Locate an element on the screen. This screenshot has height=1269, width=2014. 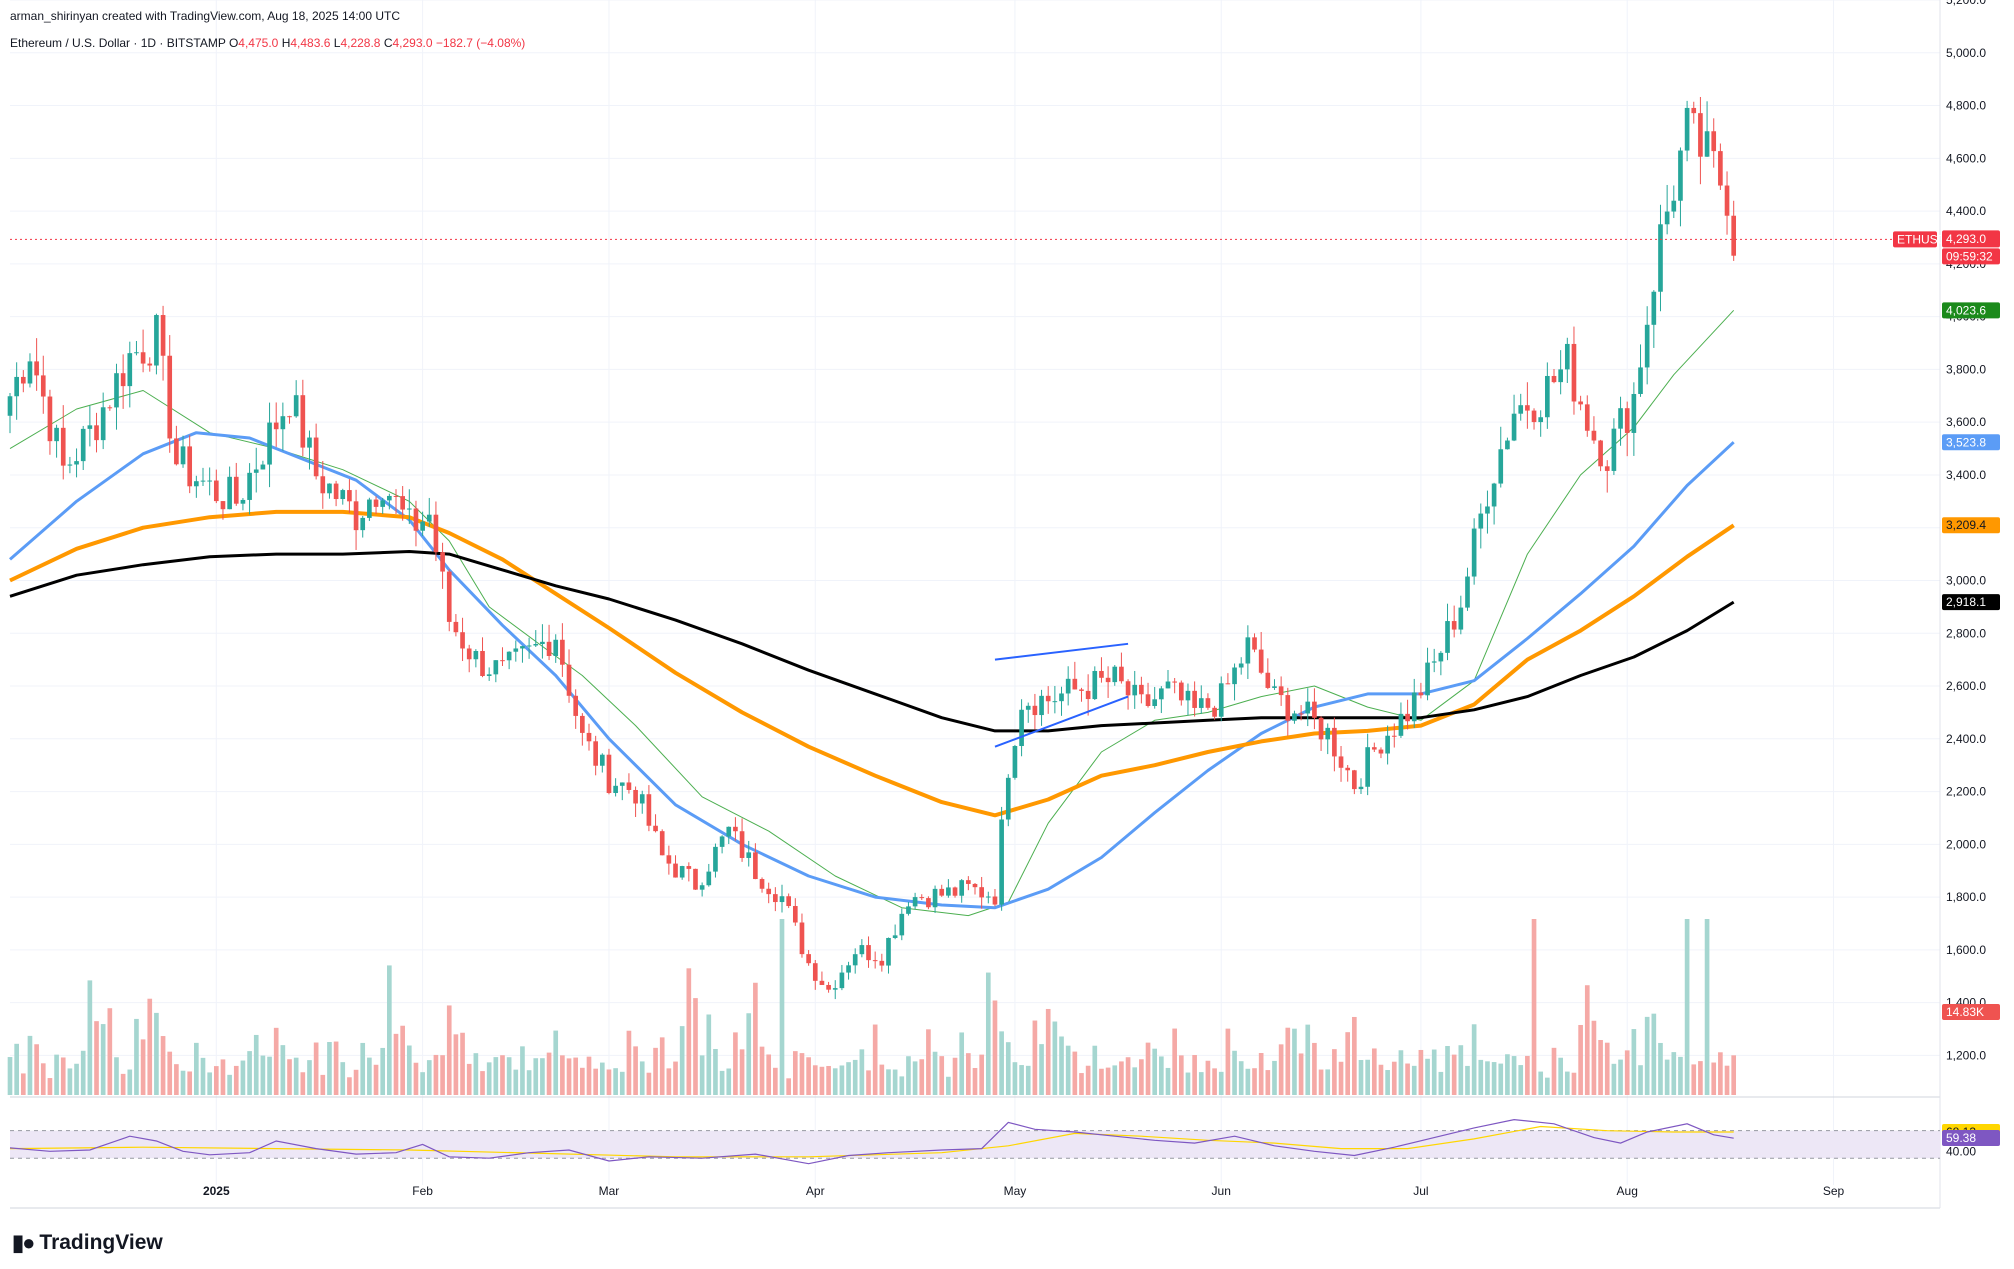
price-tick-label: 4,400.0 is located at coordinates (1966, 211).